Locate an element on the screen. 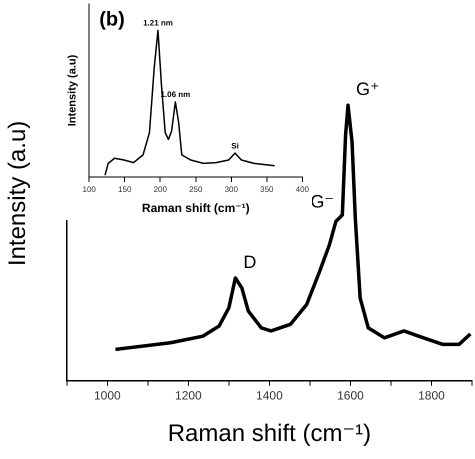  x-tick-label: 150 is located at coordinates (125, 189).